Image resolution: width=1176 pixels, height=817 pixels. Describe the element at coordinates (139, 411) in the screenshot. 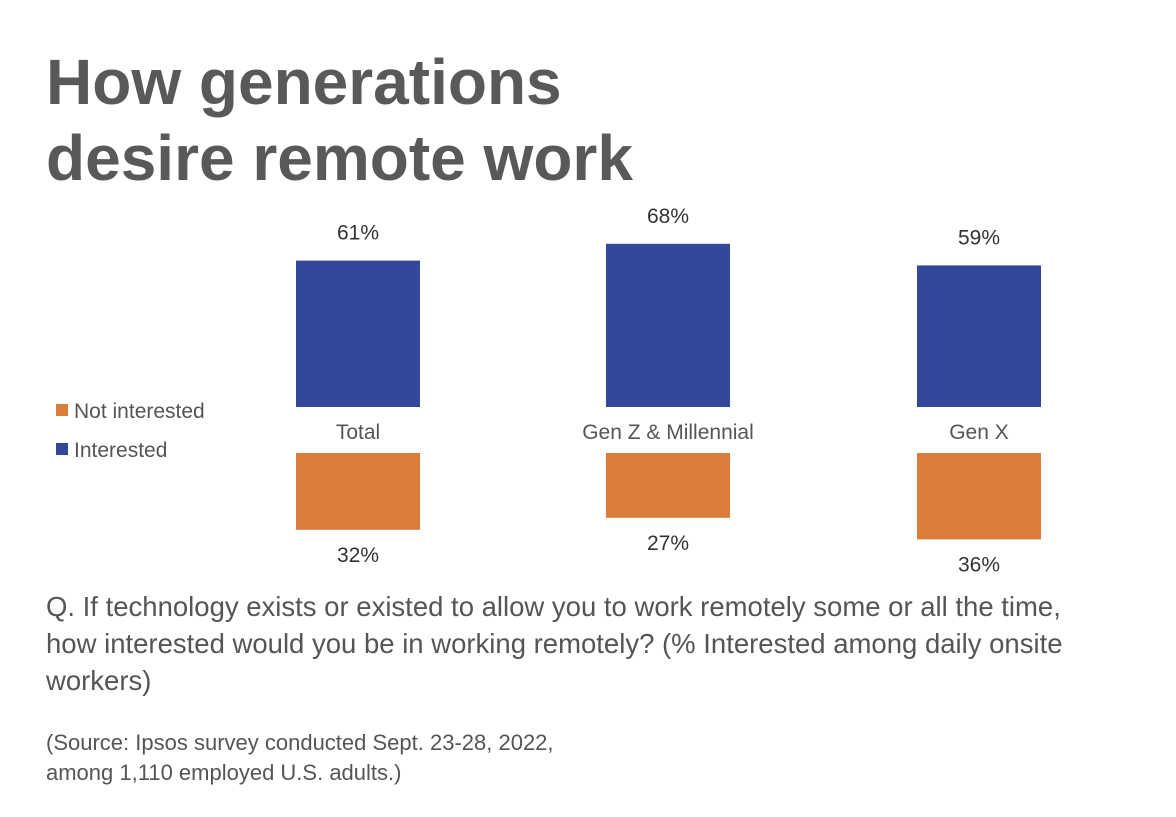

I see `legend-label: Not interested` at that location.